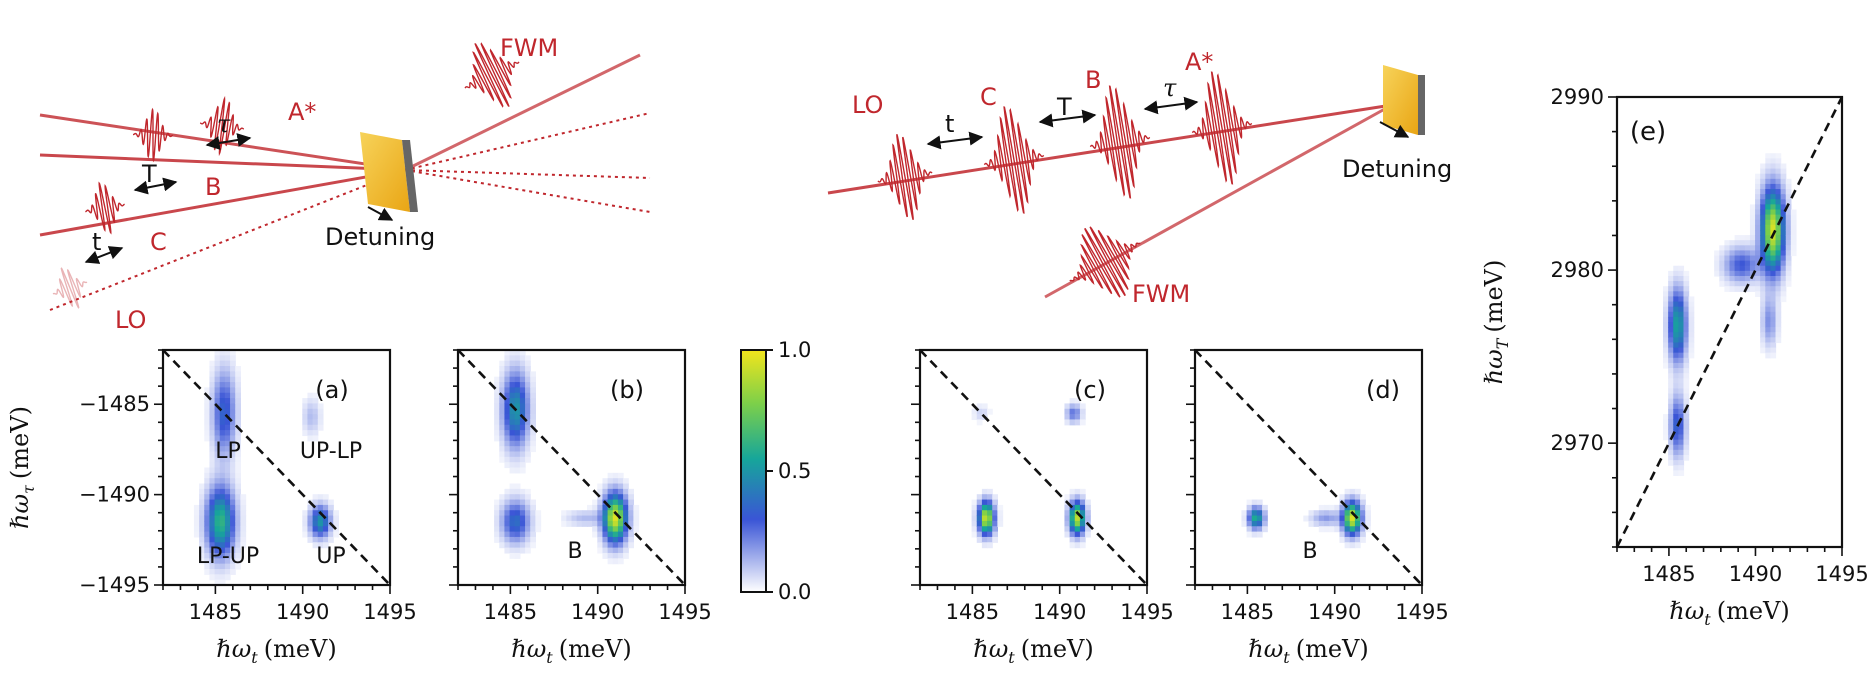 This screenshot has height=689, width=1874. I want to click on delay-label-t: t, so click(96, 242).